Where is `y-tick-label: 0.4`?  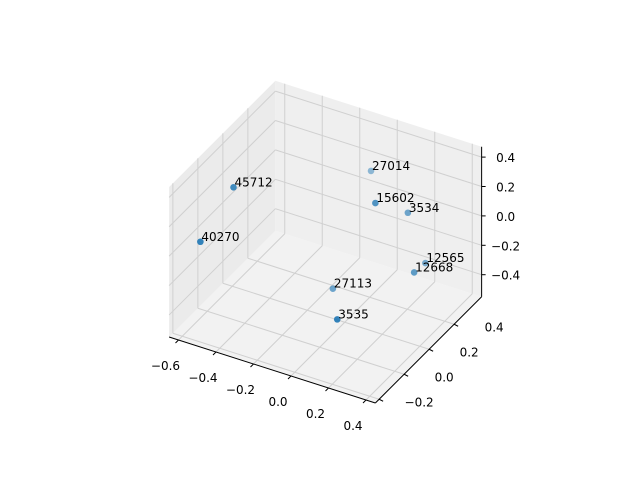 y-tick-label: 0.4 is located at coordinates (494, 327).